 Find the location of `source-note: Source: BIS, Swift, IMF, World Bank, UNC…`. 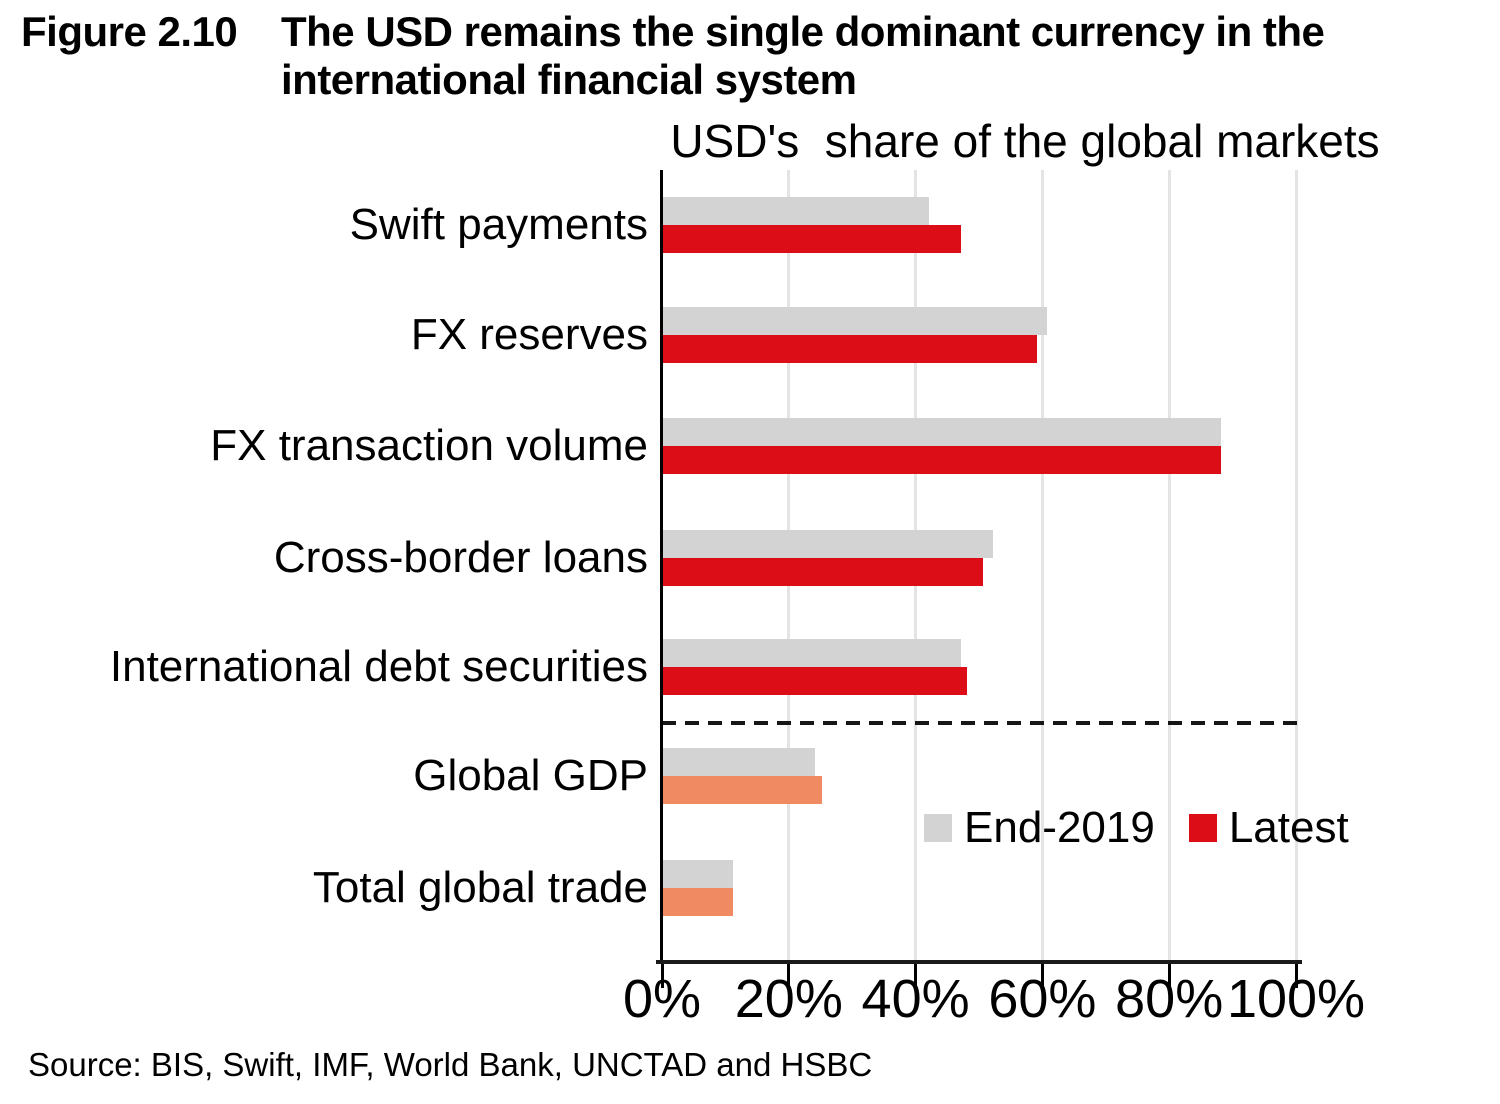

source-note: Source: BIS, Swift, IMF, World Bank, UNC… is located at coordinates (450, 1064).